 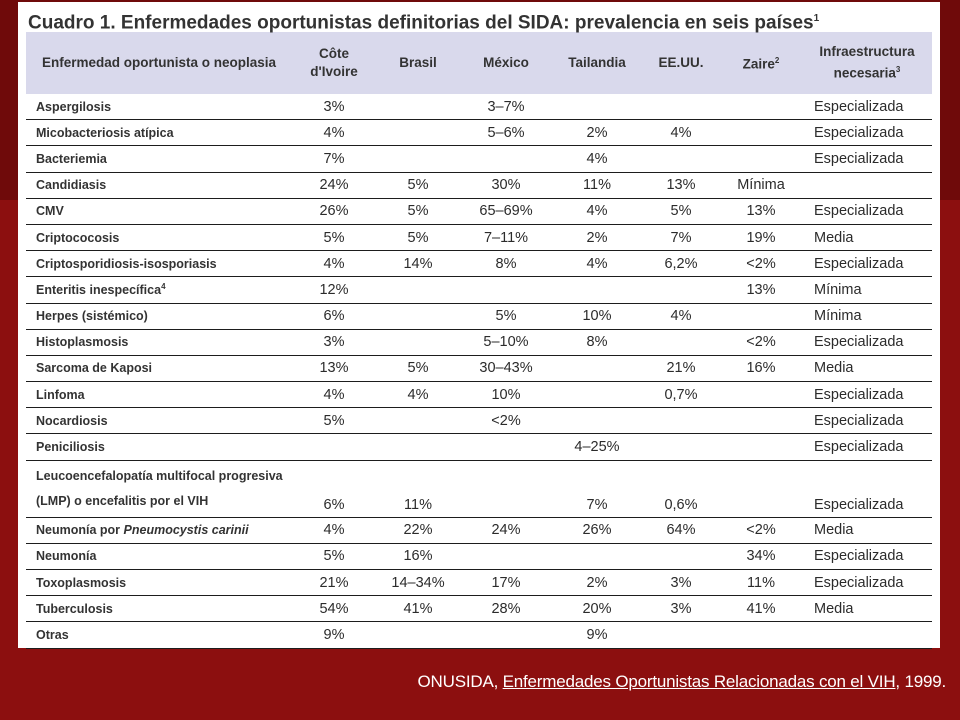 I want to click on cell-tailandia: 26%, so click(x=597, y=530).